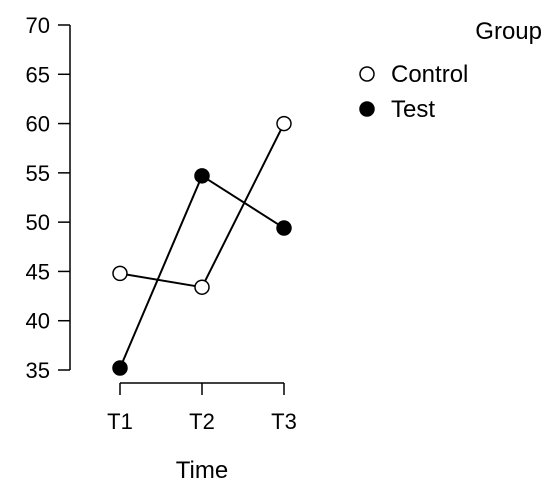 The width and height of the screenshot is (550, 492). I want to click on legend: Group Control Test, so click(450, 70).